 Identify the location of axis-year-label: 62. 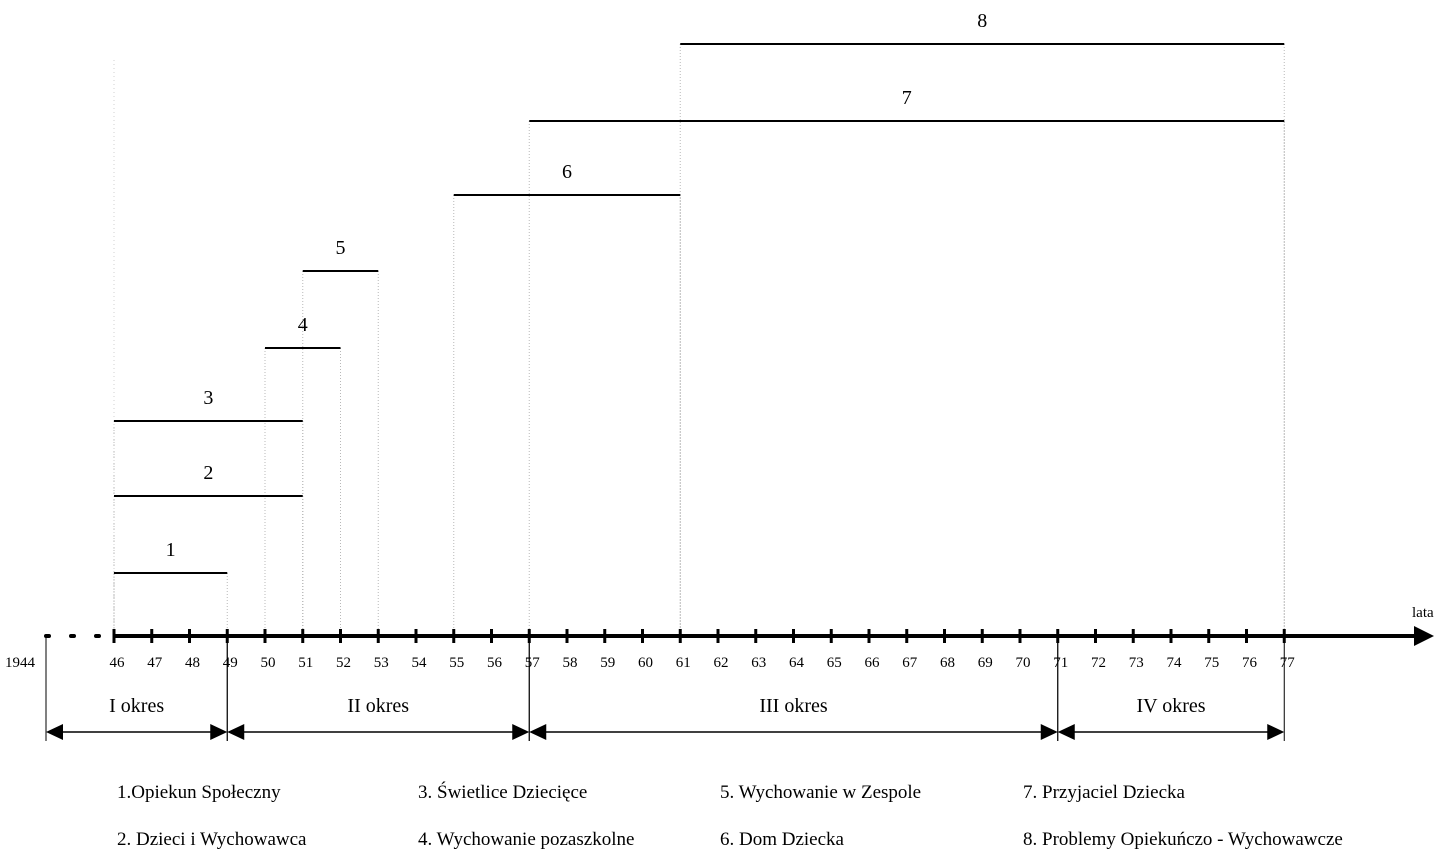
(721, 663).